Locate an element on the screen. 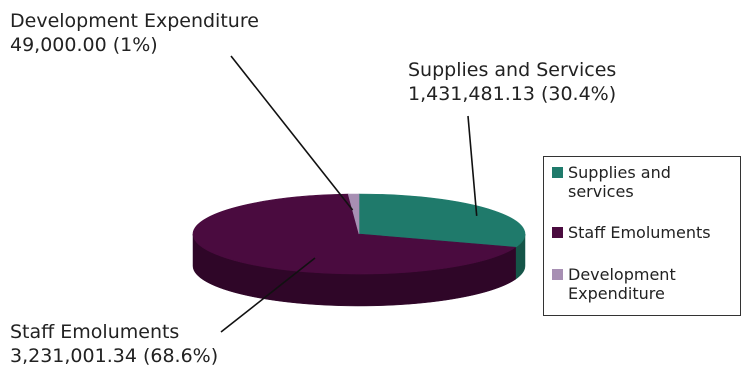  callout-development-amount: 49,000.00 (1%) is located at coordinates (84, 45).